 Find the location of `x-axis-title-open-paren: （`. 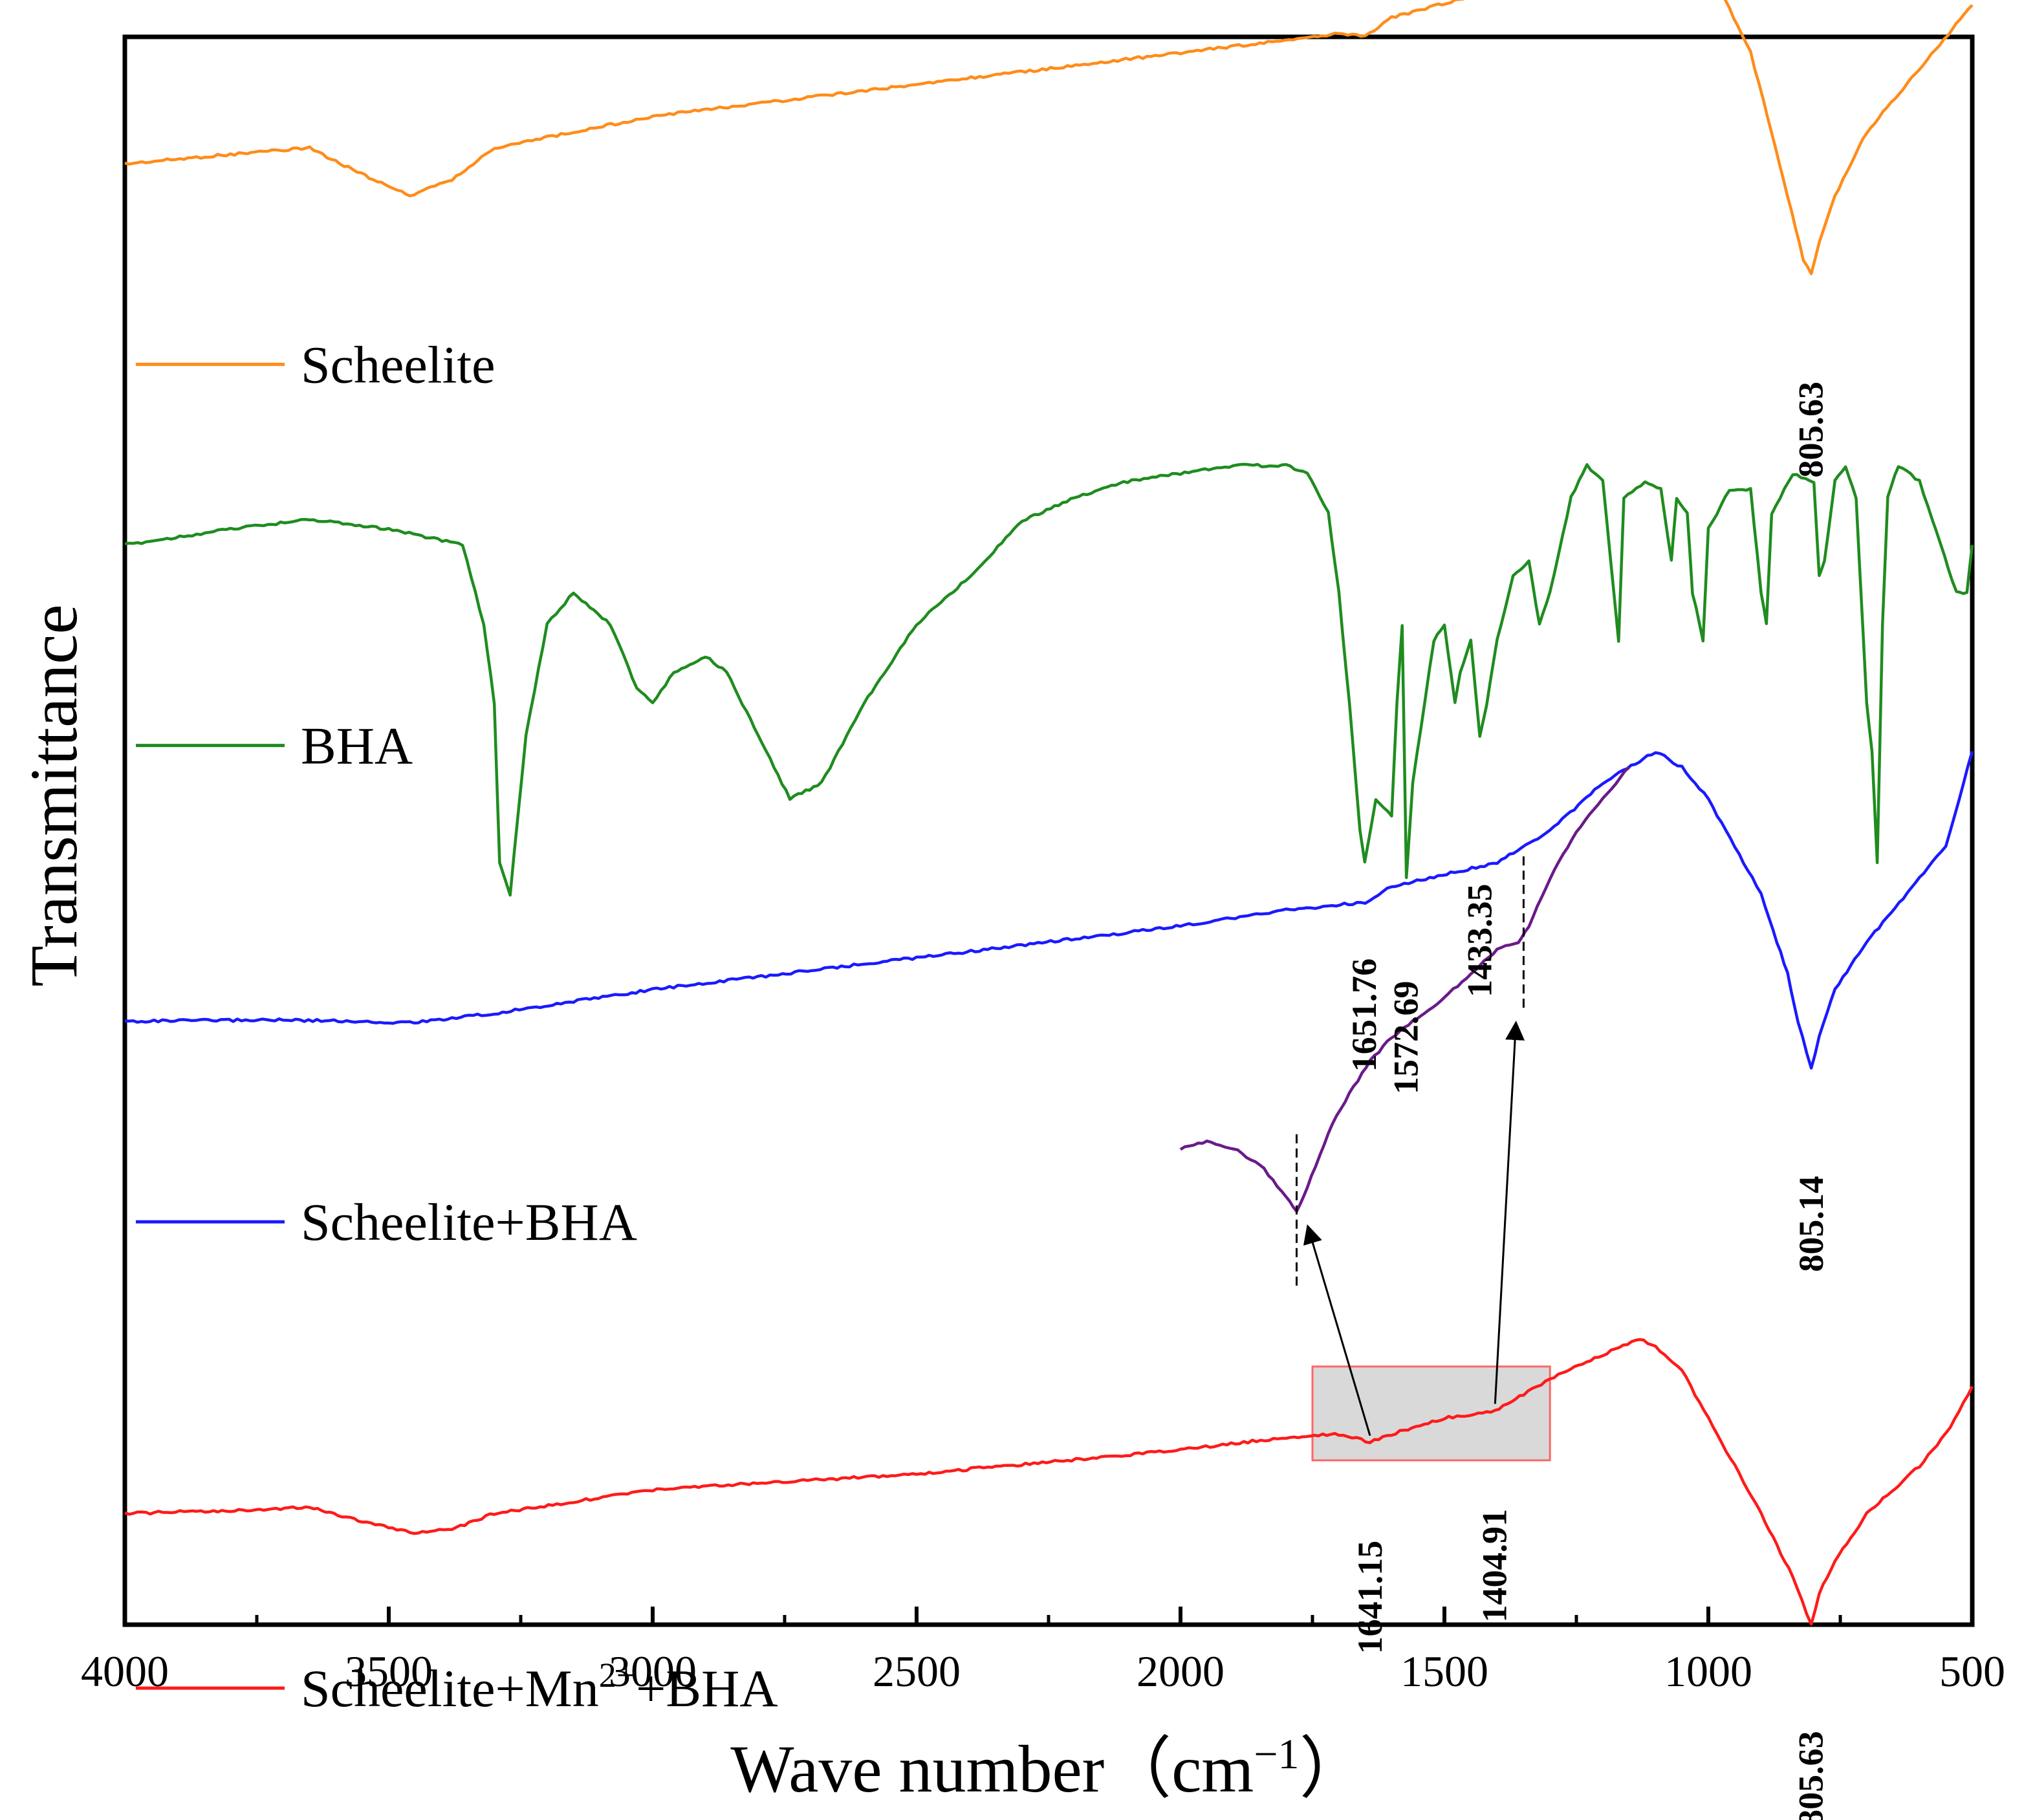

x-axis-title-open-paren: （ is located at coordinates (1137, 1769).